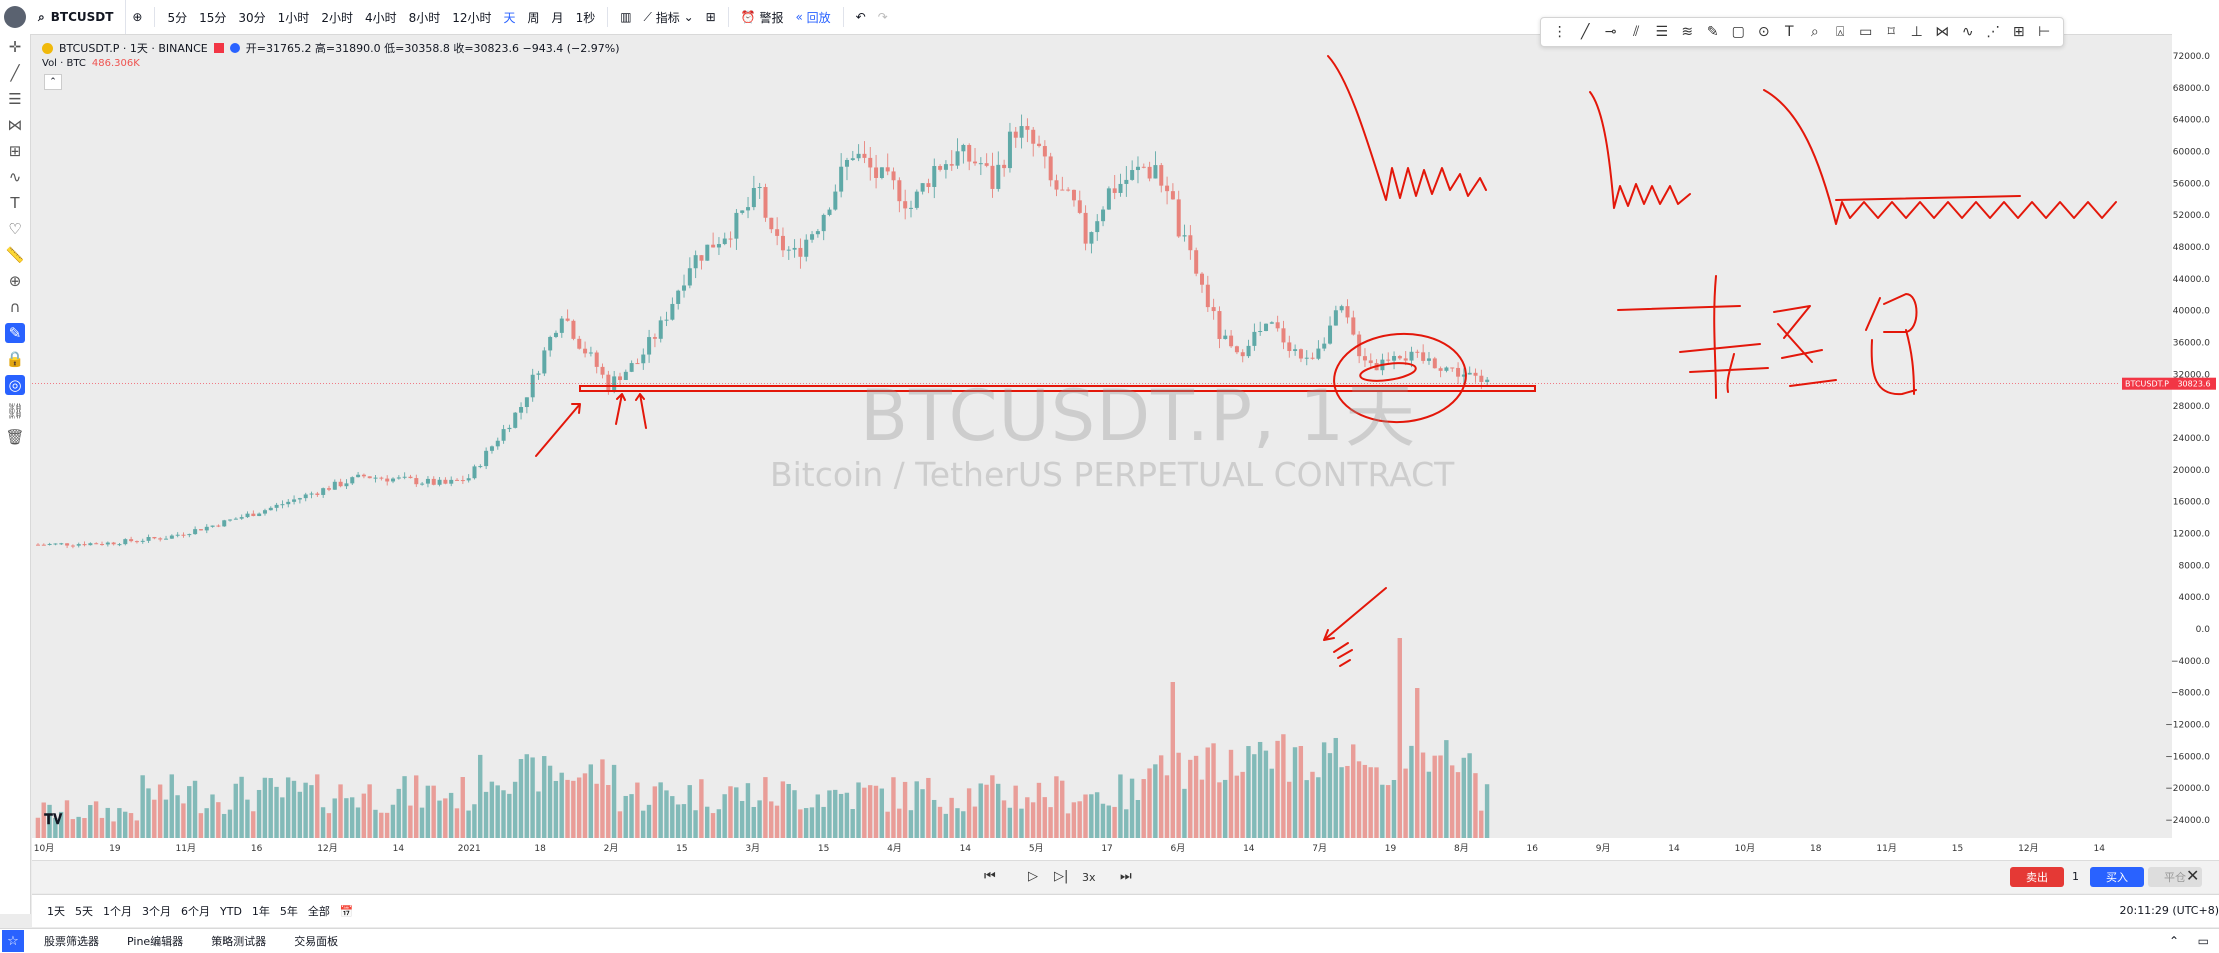 The width and height of the screenshot is (2219, 953). Describe the element at coordinates (2169, 910) in the screenshot. I see `clock: 20:11:29 (UTC+8)` at that location.